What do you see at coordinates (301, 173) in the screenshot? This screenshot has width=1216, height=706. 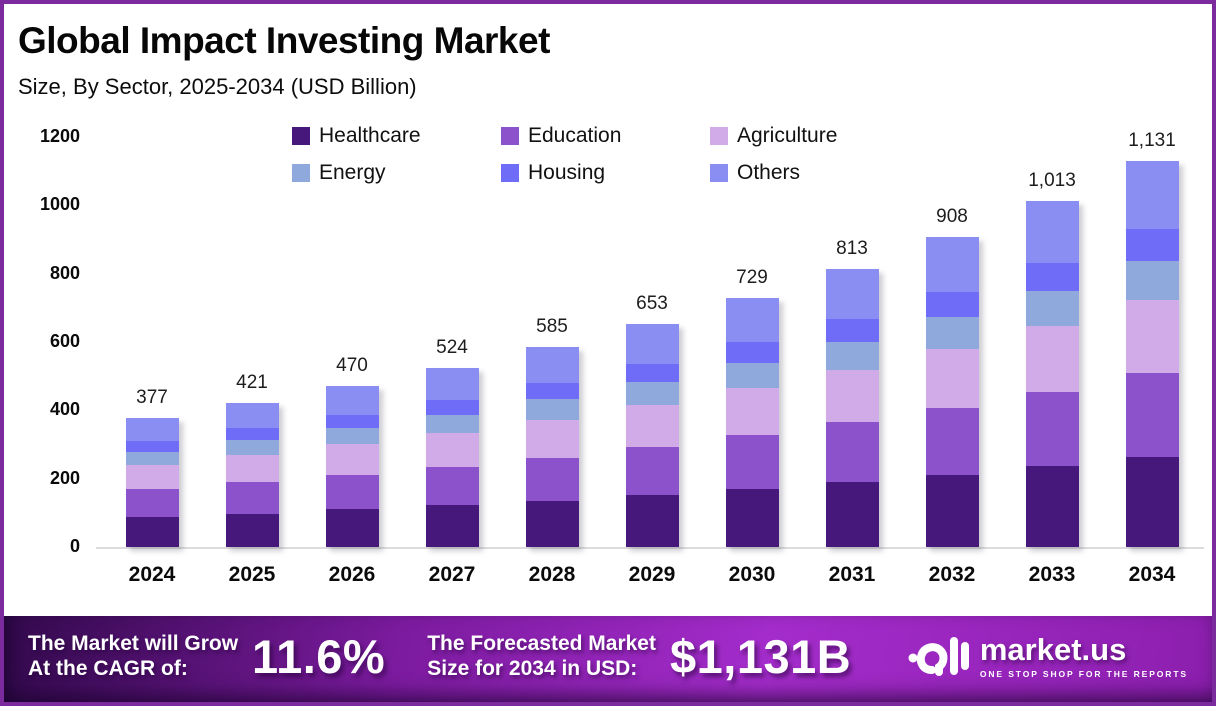 I see `legend-swatch-energy` at bounding box center [301, 173].